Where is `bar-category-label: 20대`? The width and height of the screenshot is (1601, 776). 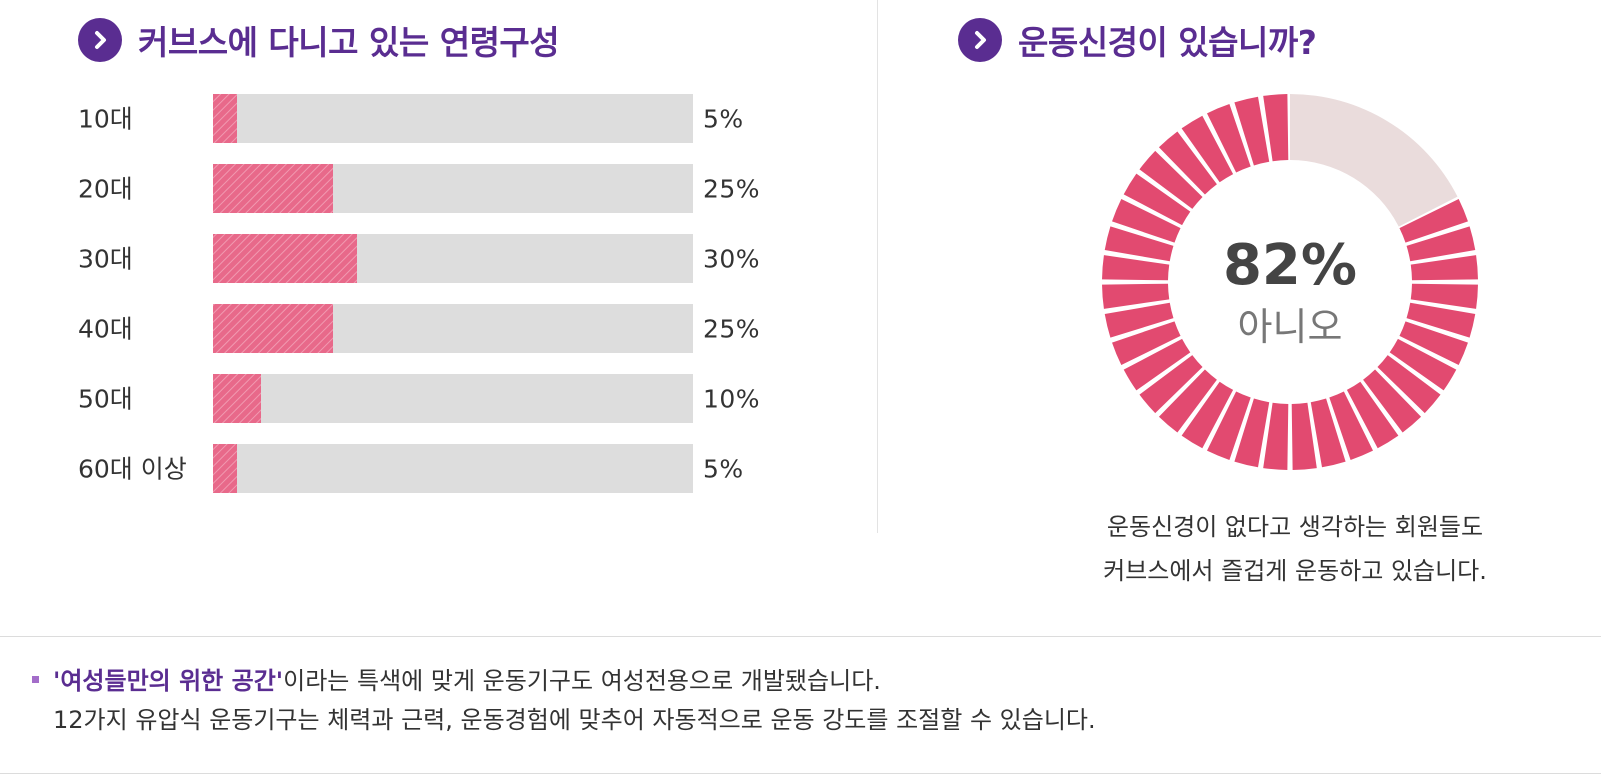 bar-category-label: 20대 is located at coordinates (105, 189).